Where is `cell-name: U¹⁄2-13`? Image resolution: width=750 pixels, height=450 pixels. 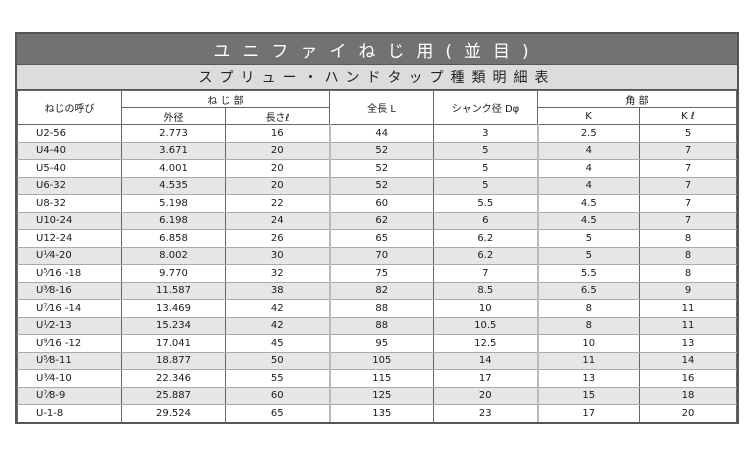 cell-name: U¹⁄2-13 is located at coordinates (69, 326).